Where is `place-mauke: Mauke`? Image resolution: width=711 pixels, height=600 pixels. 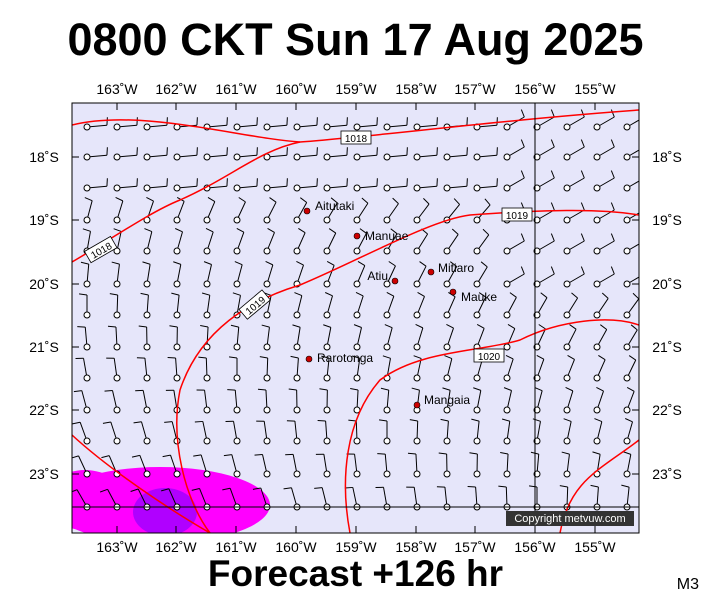
place-mauke: Mauke is located at coordinates (473, 296).